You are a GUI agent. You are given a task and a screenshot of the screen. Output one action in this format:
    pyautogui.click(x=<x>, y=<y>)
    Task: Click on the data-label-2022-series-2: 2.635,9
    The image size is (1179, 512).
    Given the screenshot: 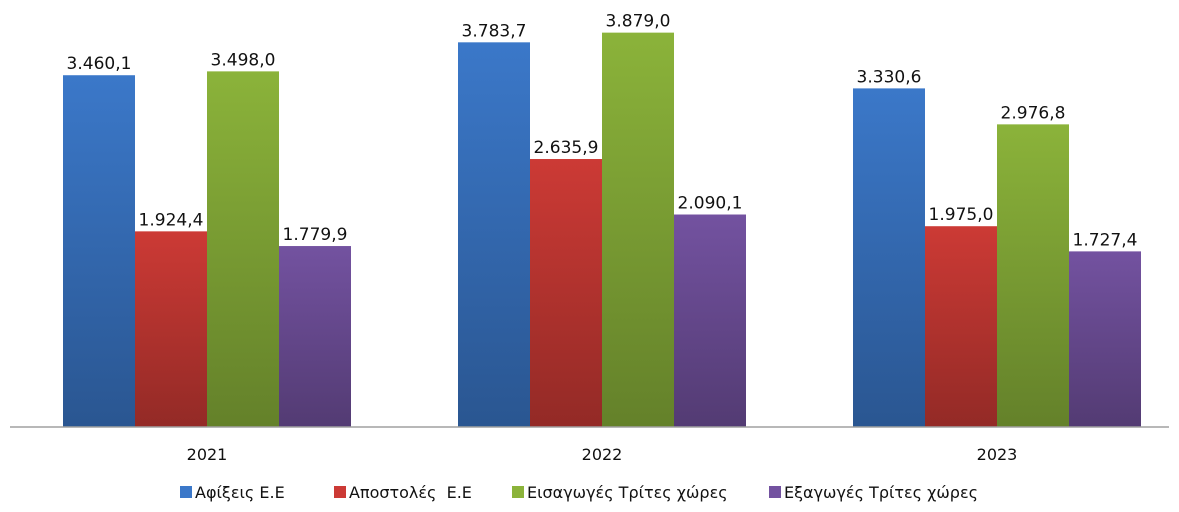 What is the action you would take?
    pyautogui.click(x=566, y=148)
    